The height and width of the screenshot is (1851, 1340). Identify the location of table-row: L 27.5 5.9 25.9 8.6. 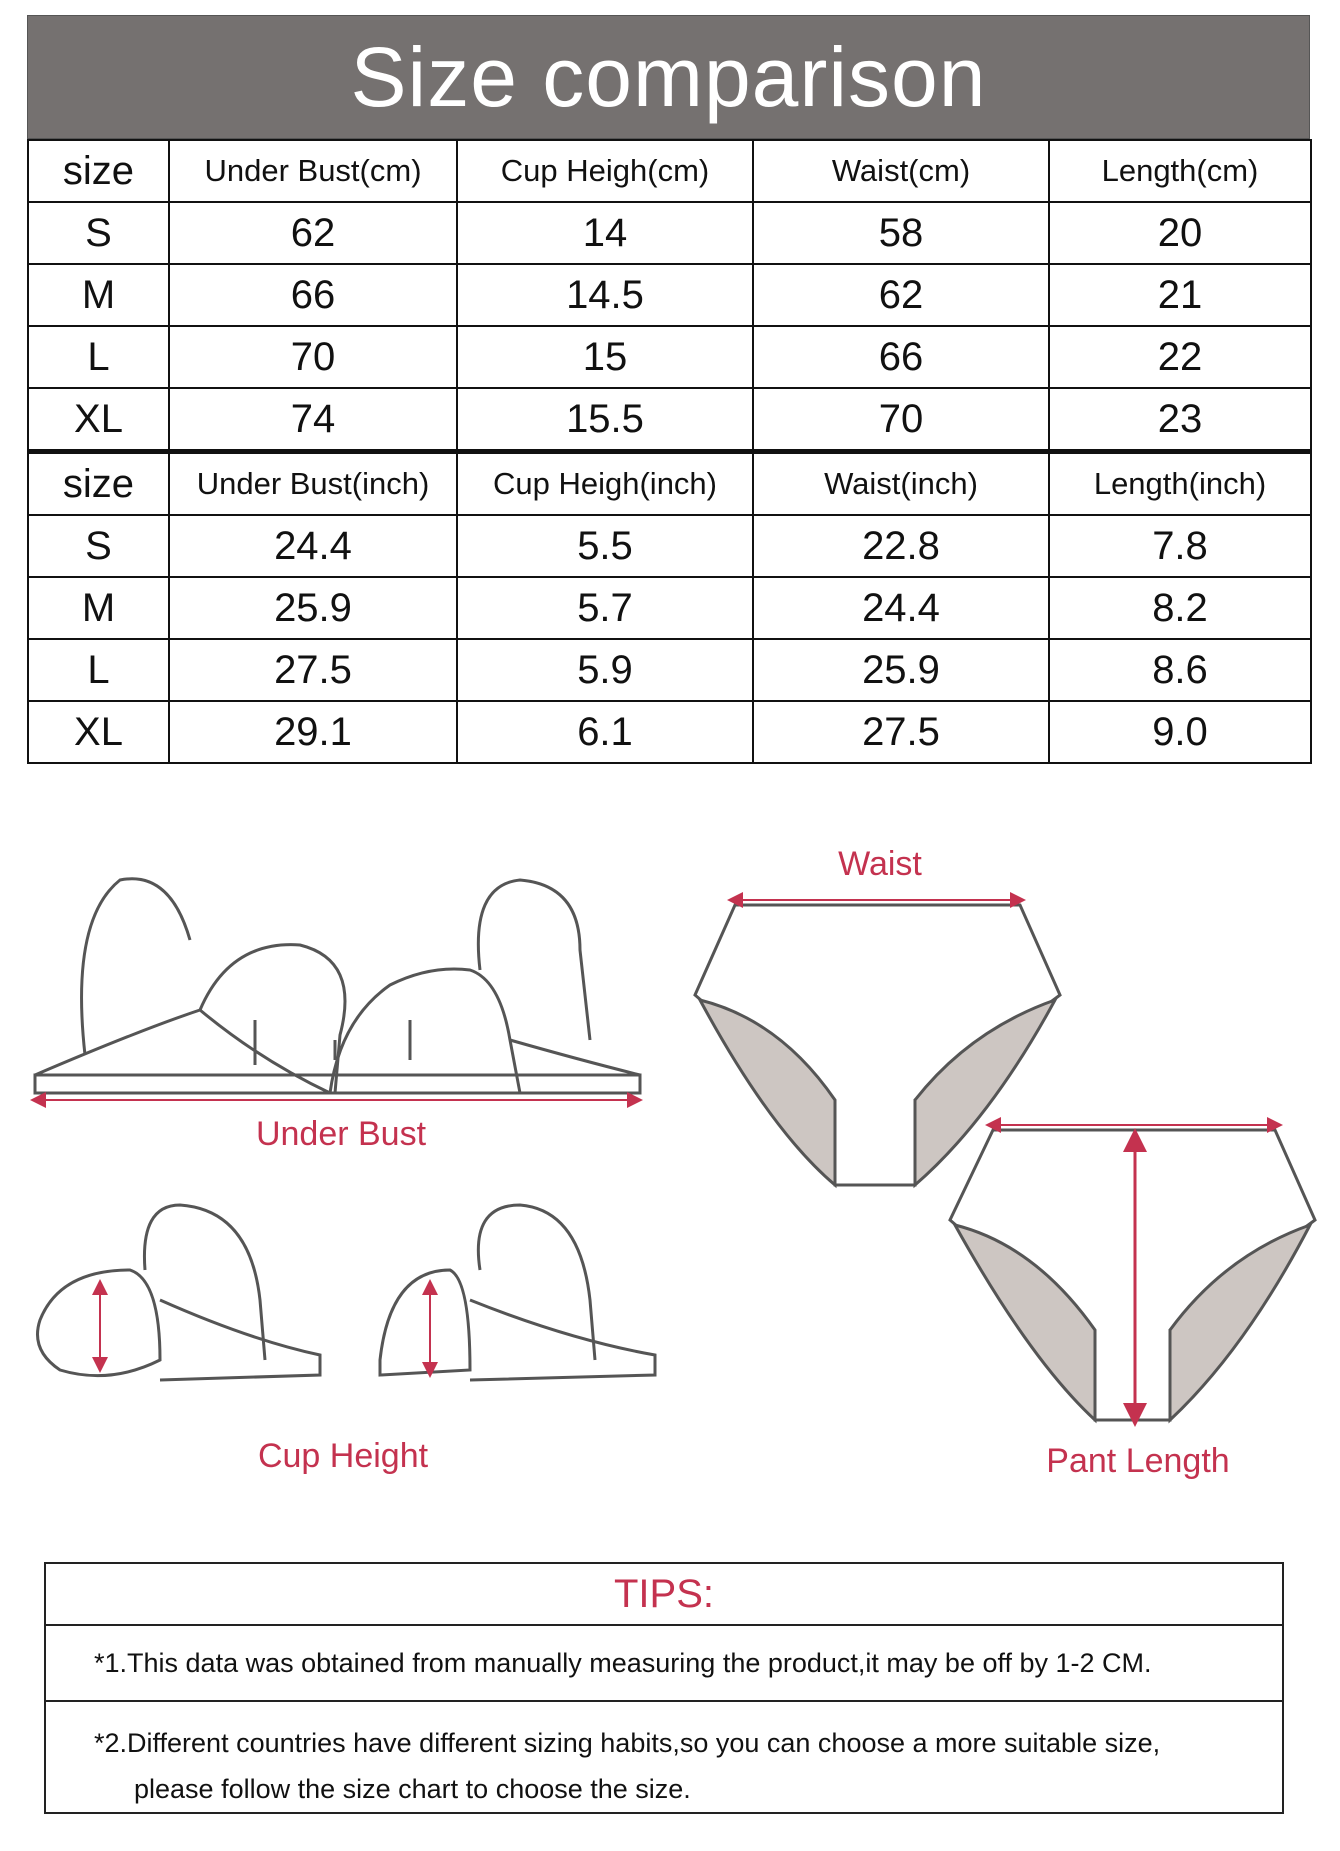
(669, 670).